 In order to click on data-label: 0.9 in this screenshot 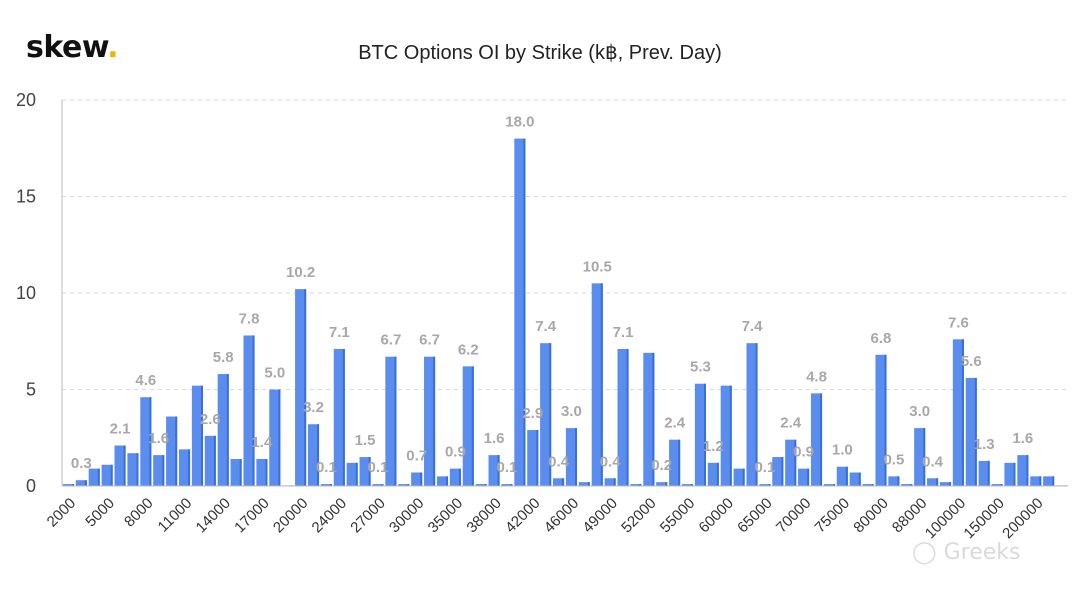, I will do `click(803, 452)`.